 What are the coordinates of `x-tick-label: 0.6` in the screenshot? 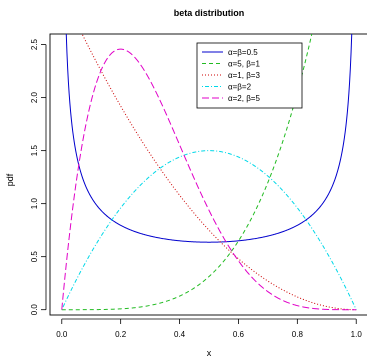 It's located at (239, 334).